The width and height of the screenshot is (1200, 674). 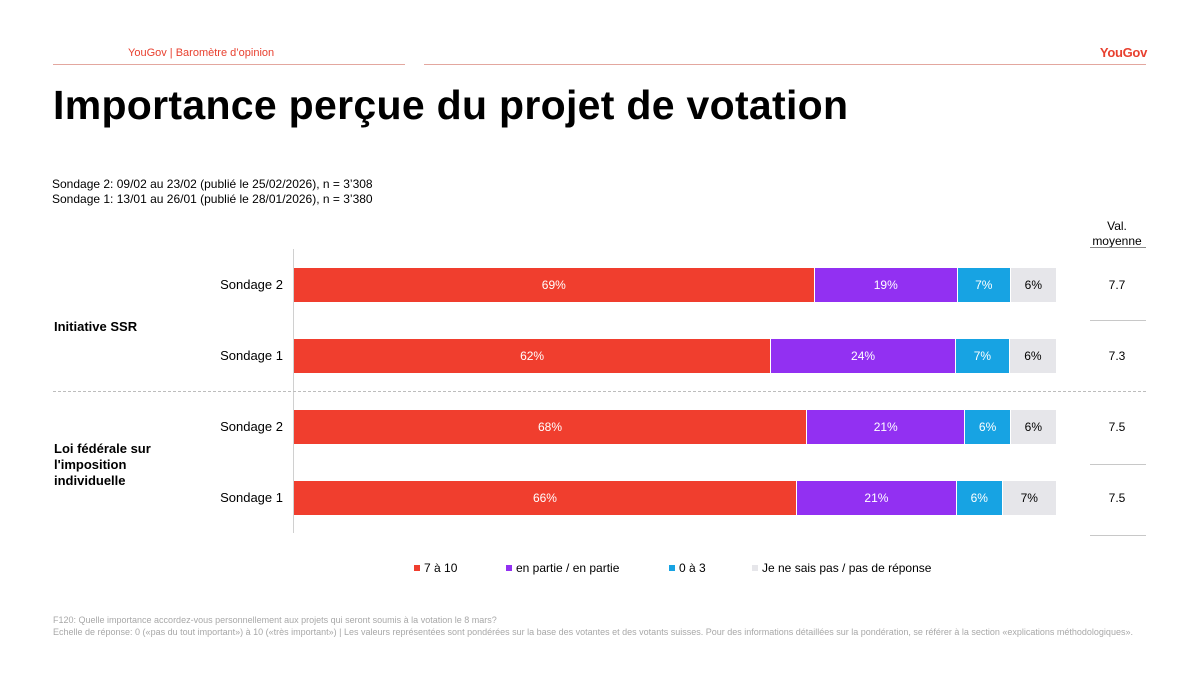 What do you see at coordinates (1117, 285) in the screenshot?
I see `mean-value: 7.7` at bounding box center [1117, 285].